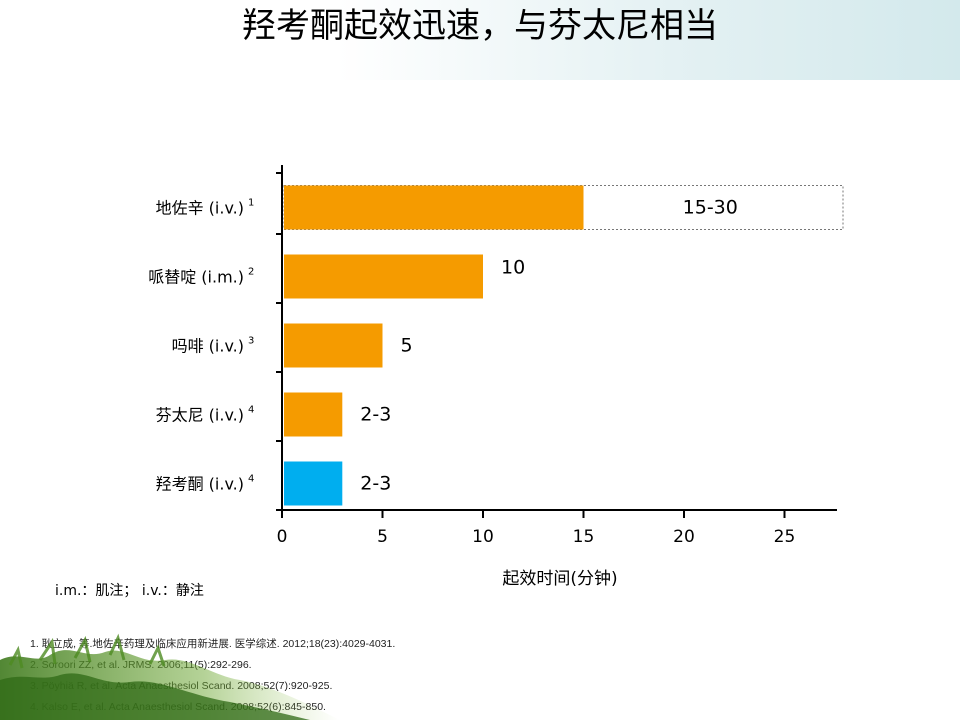 The image size is (960, 720). Describe the element at coordinates (251, 203) in the screenshot. I see `category-ref-superscript: 1` at that location.